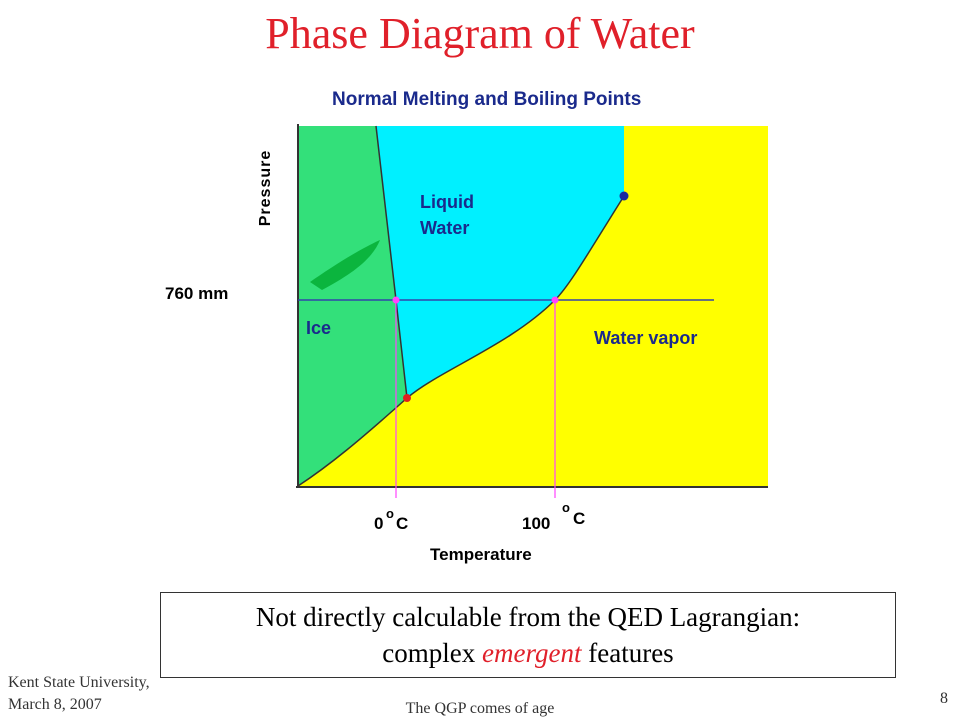 This screenshot has width=960, height=720. Describe the element at coordinates (407, 398) in the screenshot. I see `triple-point` at that location.